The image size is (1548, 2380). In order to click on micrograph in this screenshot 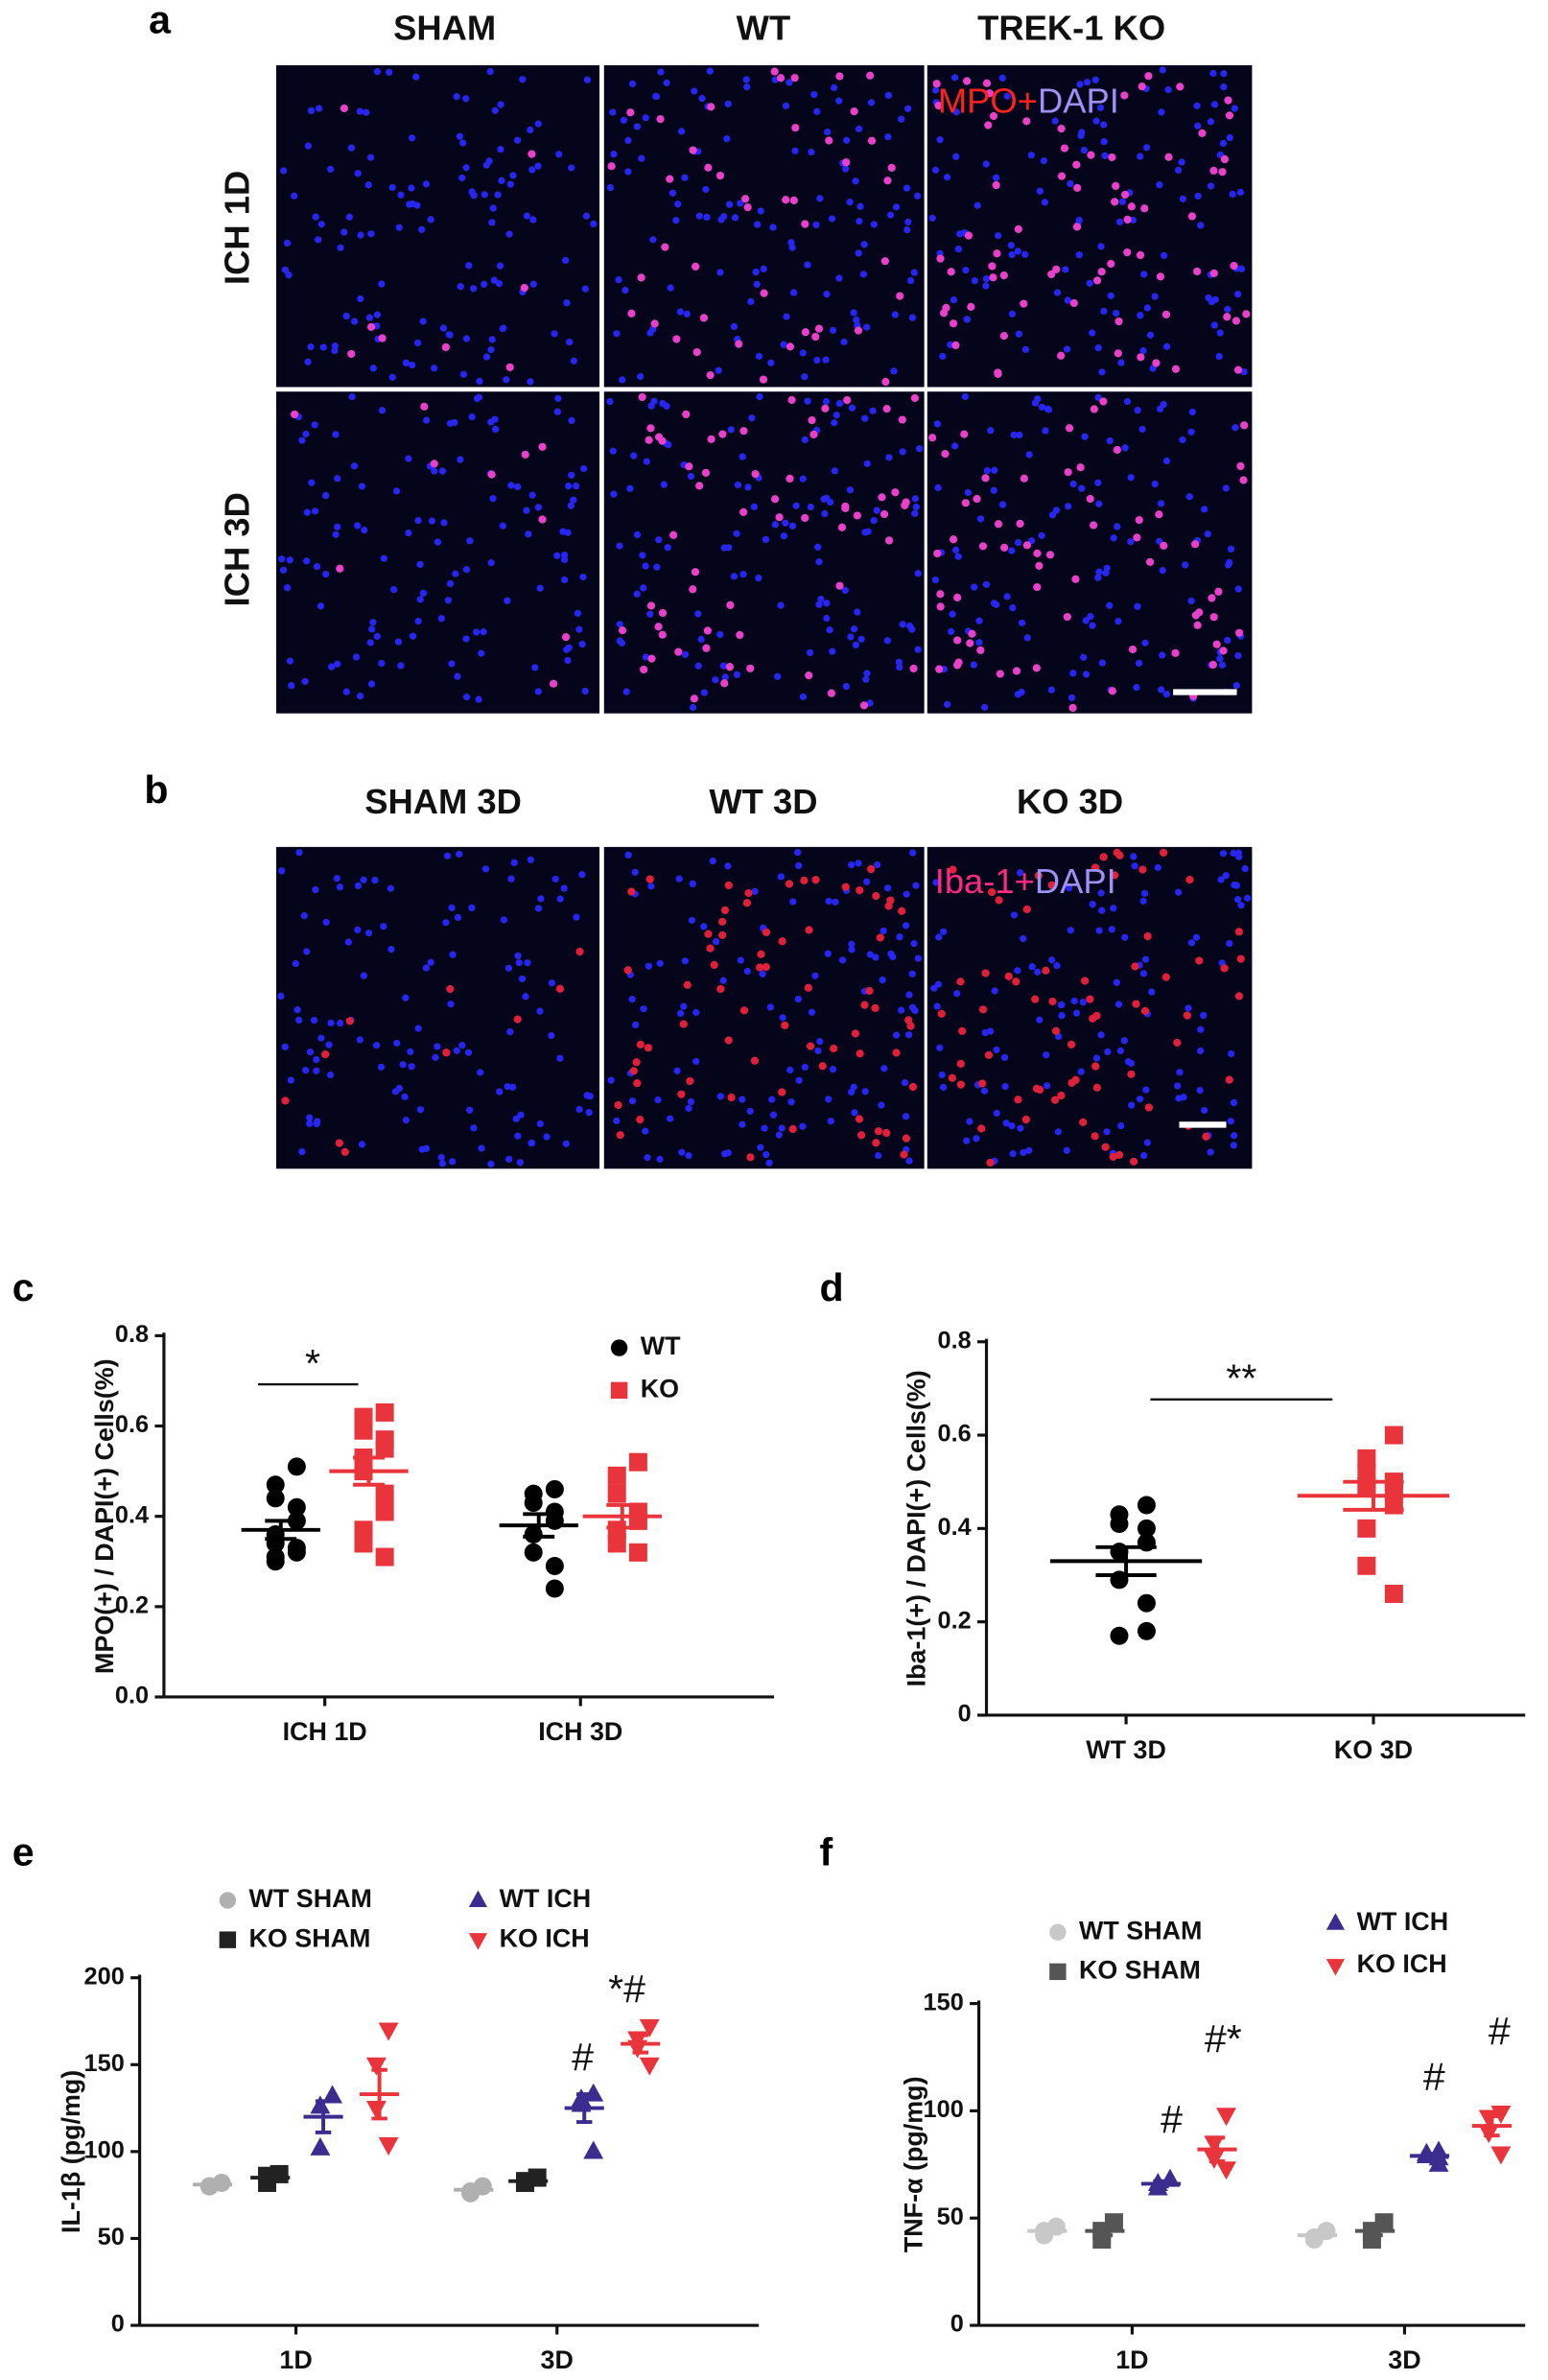, I will do `click(1090, 552)`.